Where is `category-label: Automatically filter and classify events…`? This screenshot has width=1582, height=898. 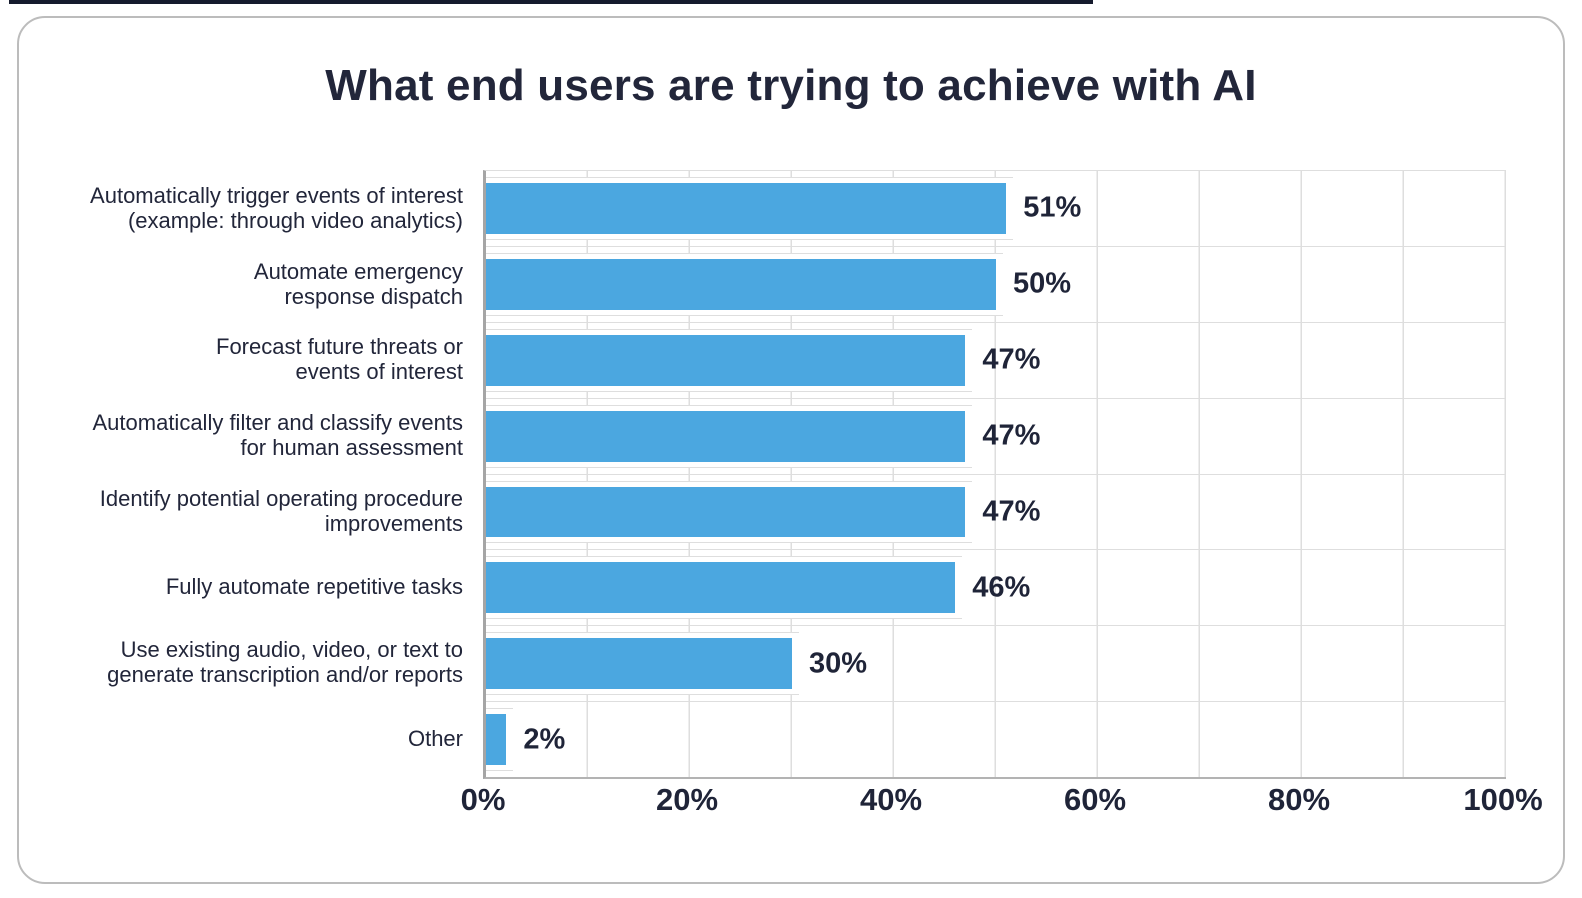
category-label: Automatically filter and classify events… is located at coordinates (278, 435).